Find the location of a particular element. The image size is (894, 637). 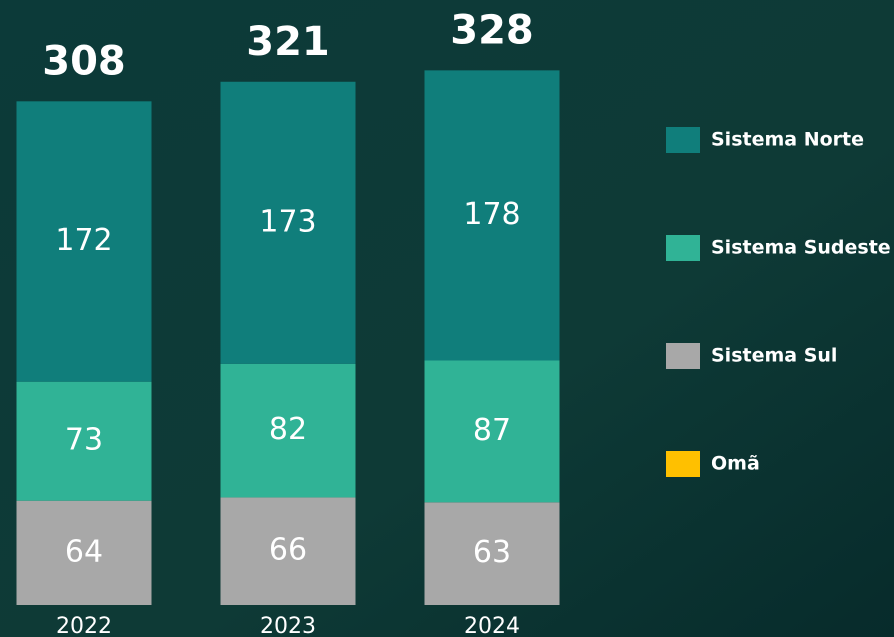

x-tick-label: 2022 is located at coordinates (84, 625).